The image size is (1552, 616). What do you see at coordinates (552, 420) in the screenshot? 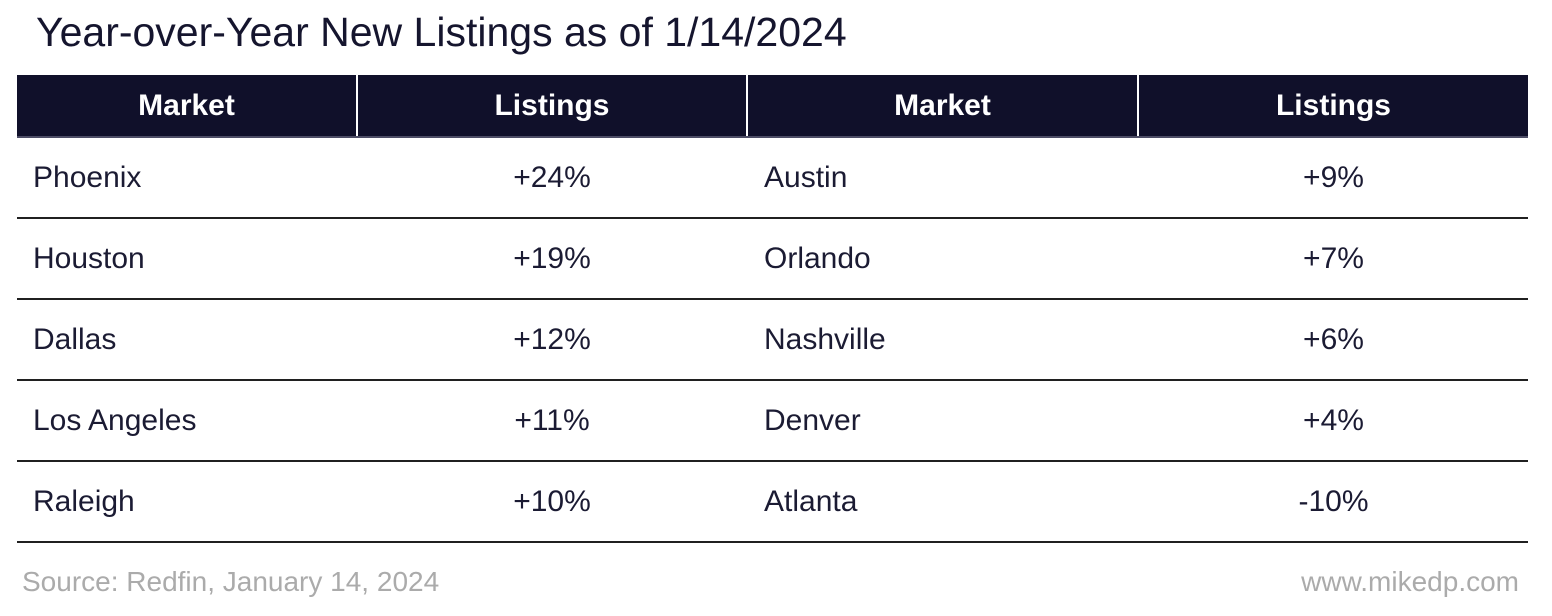
I see `listings-value: +11%` at bounding box center [552, 420].